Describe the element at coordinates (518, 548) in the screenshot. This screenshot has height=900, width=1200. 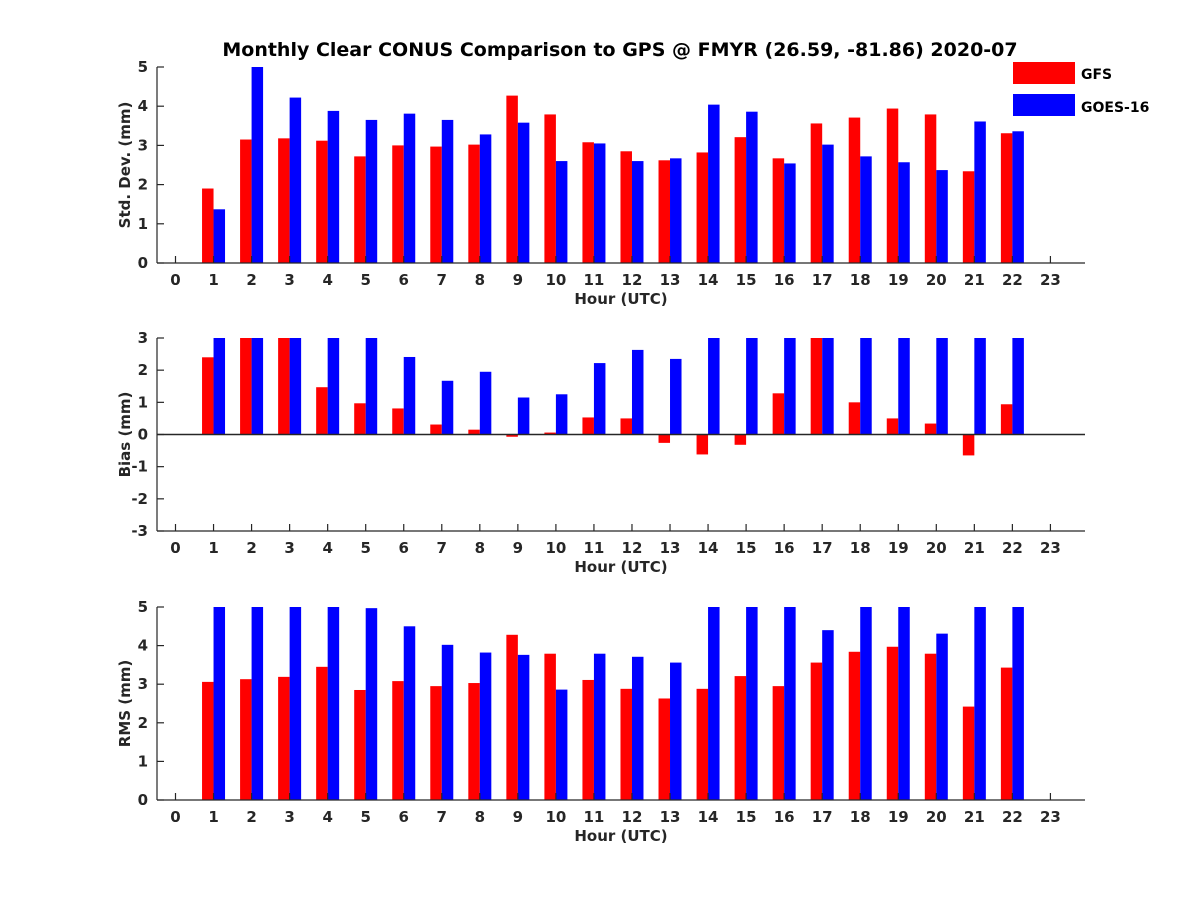
I see `x-tick-label: 9` at that location.